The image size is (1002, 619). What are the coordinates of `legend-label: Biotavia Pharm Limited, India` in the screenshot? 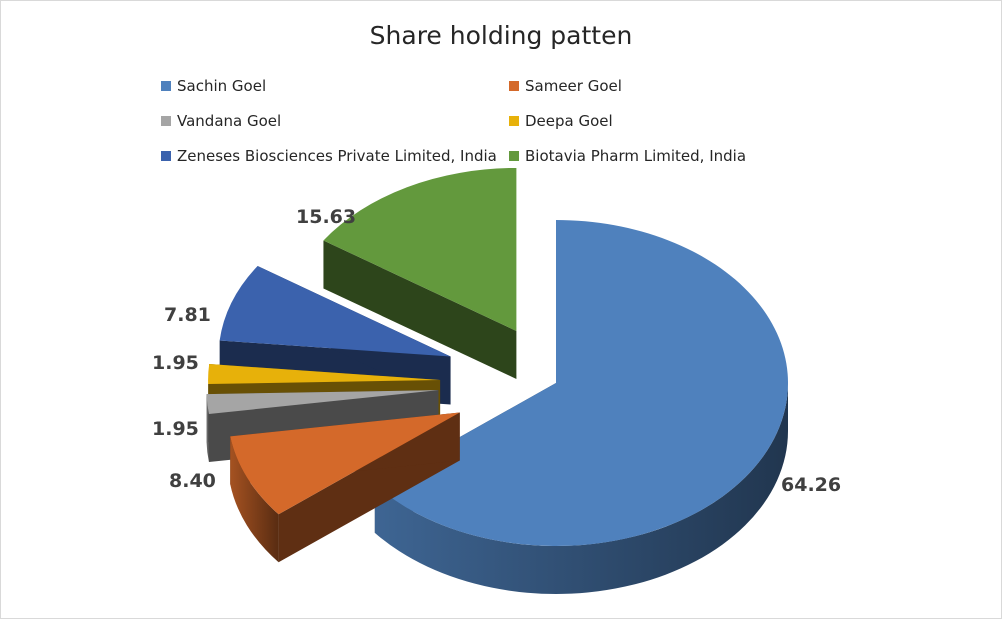 It's located at (636, 156).